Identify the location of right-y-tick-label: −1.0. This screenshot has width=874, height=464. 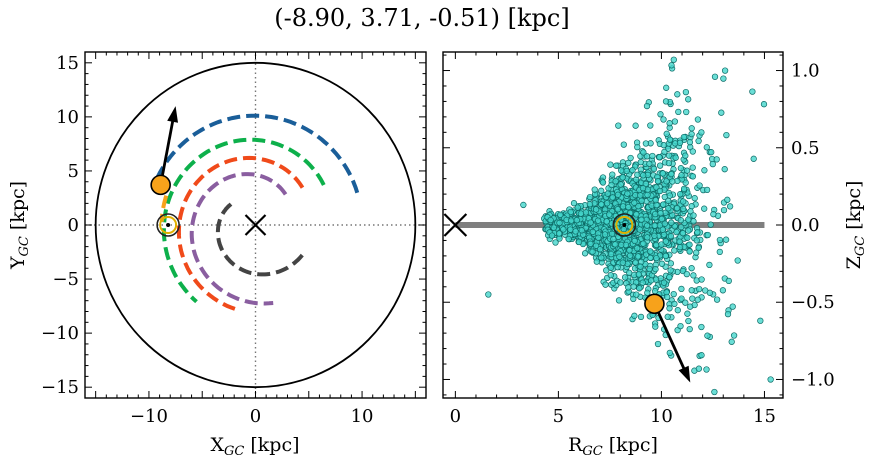
(813, 379).